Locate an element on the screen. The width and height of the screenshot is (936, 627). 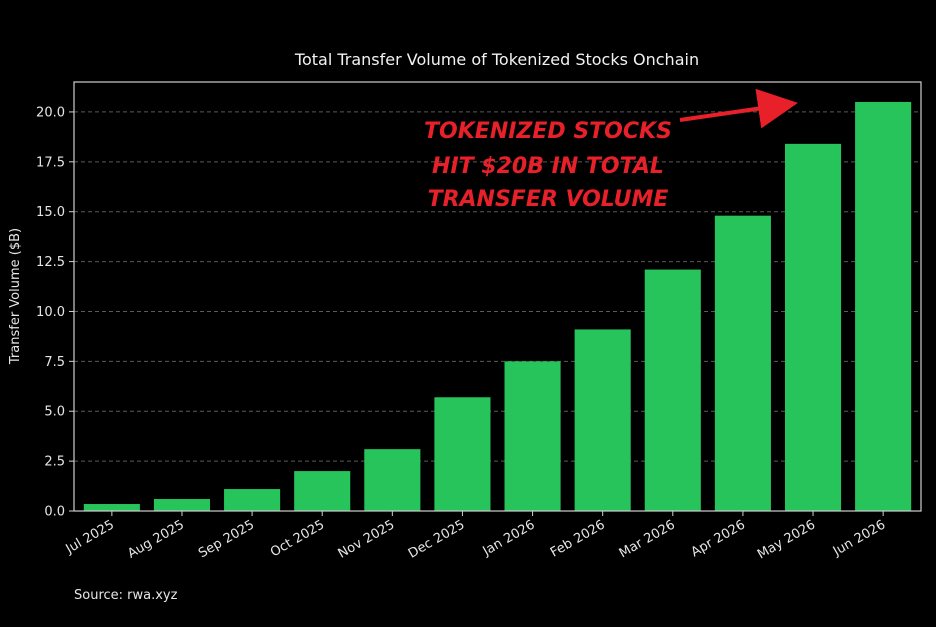
y-tick-label: 7.5 is located at coordinates (54, 362).